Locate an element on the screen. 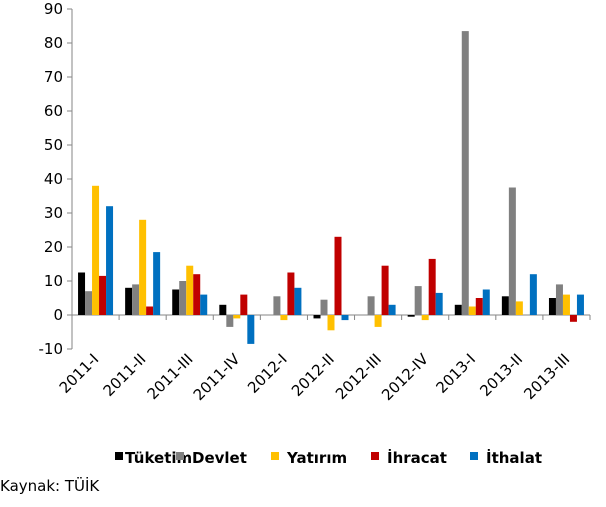 This screenshot has width=606, height=507. x-tick-label: 2012-I is located at coordinates (267, 373).